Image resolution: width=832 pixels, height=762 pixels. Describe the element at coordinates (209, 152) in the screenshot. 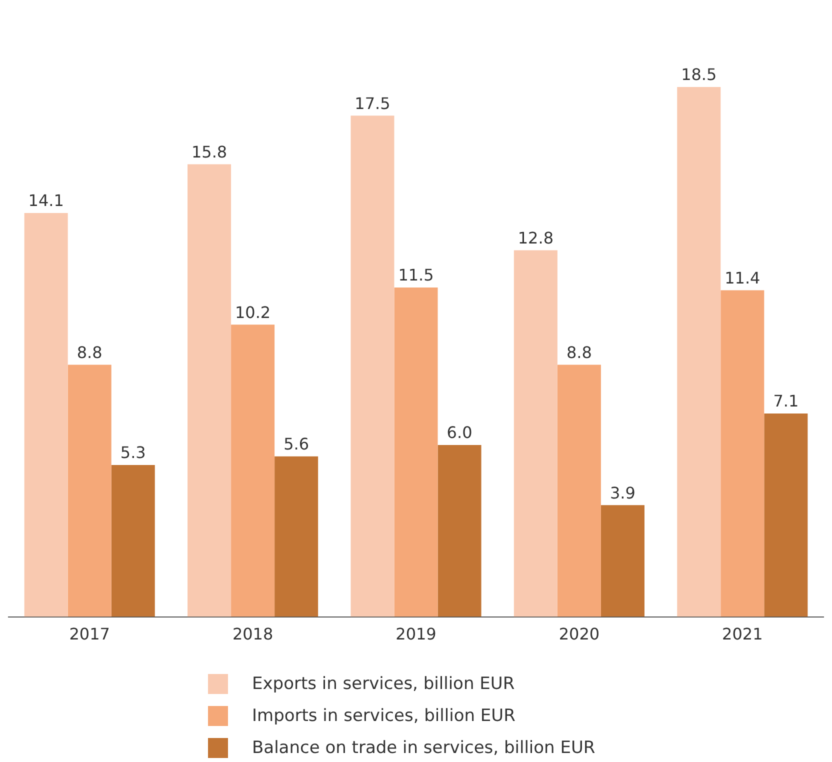

I see `data-label: 15.8` at that location.